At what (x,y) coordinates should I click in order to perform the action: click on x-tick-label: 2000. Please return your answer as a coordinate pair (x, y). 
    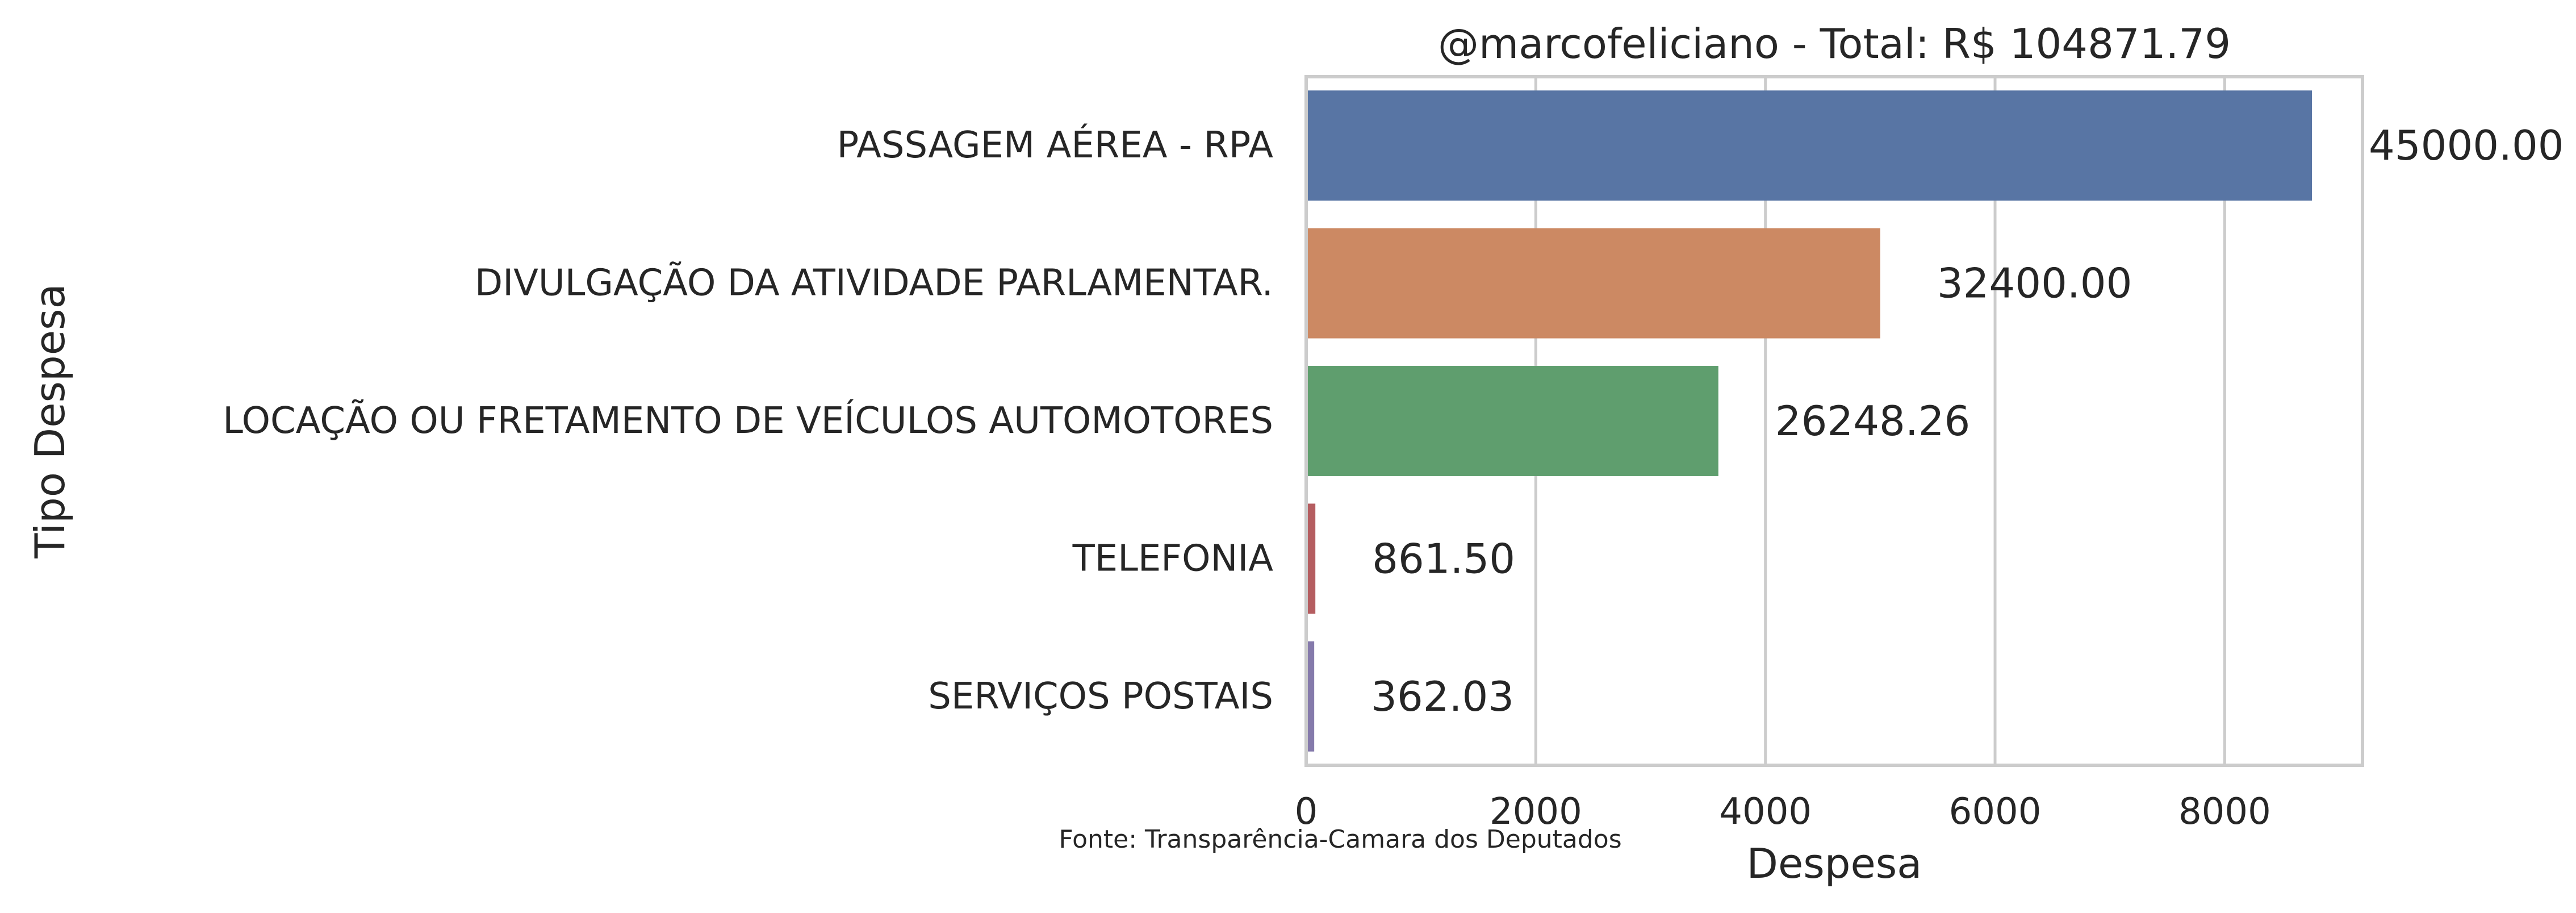
    Looking at the image, I should click on (1536, 812).